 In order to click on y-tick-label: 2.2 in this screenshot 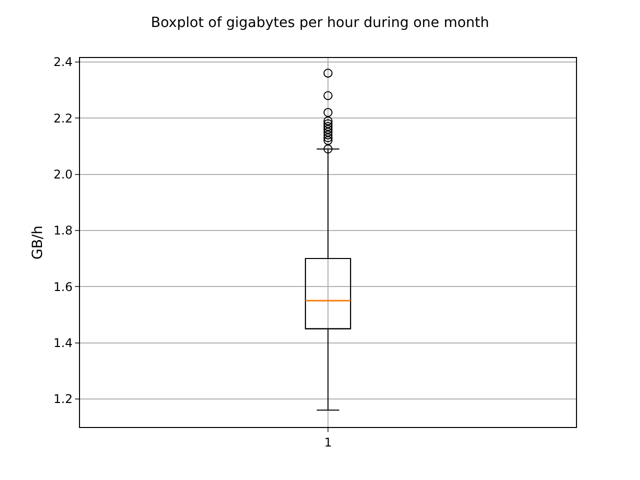, I will do `click(63, 118)`.